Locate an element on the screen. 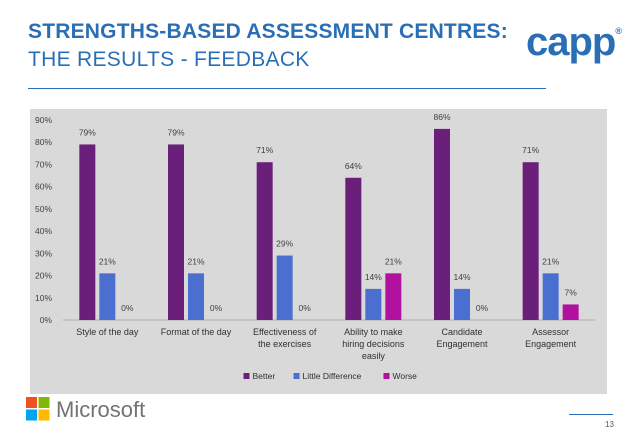  x-tick-label: hiring decisions is located at coordinates (373, 344).